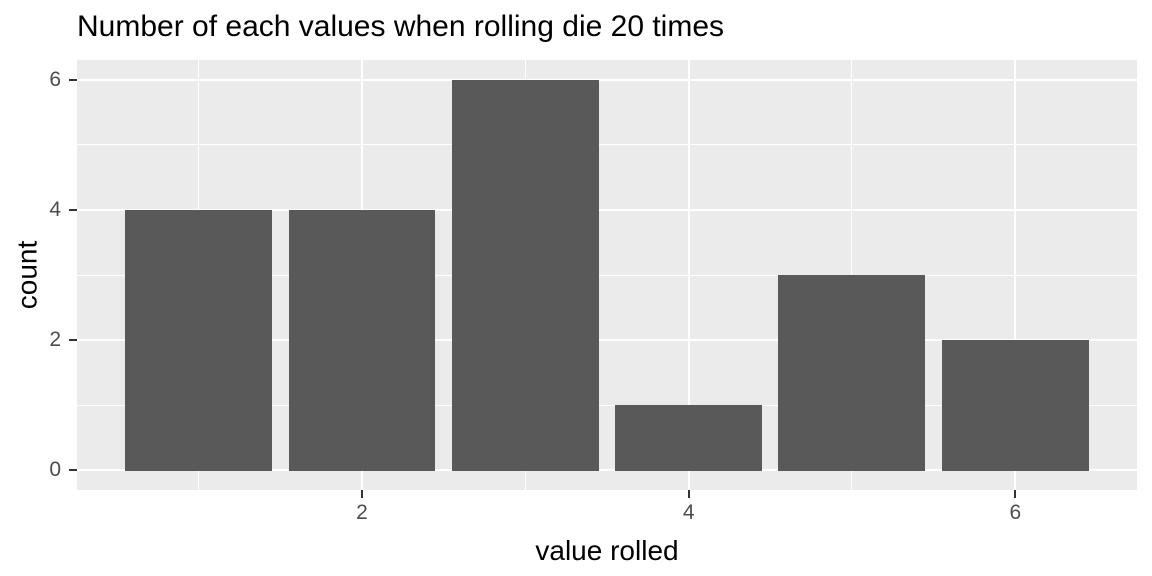  I want to click on x-tick-label: 2, so click(362, 512).